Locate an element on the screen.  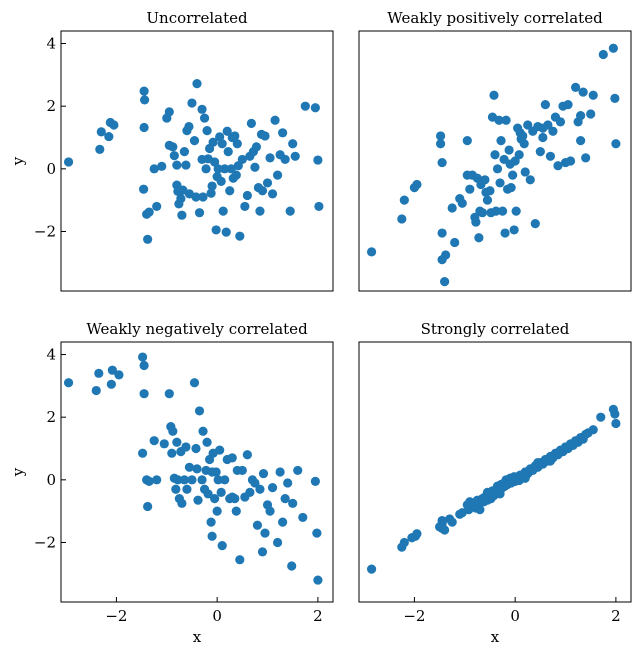
y-tick-label: −2 is located at coordinates (45, 542).